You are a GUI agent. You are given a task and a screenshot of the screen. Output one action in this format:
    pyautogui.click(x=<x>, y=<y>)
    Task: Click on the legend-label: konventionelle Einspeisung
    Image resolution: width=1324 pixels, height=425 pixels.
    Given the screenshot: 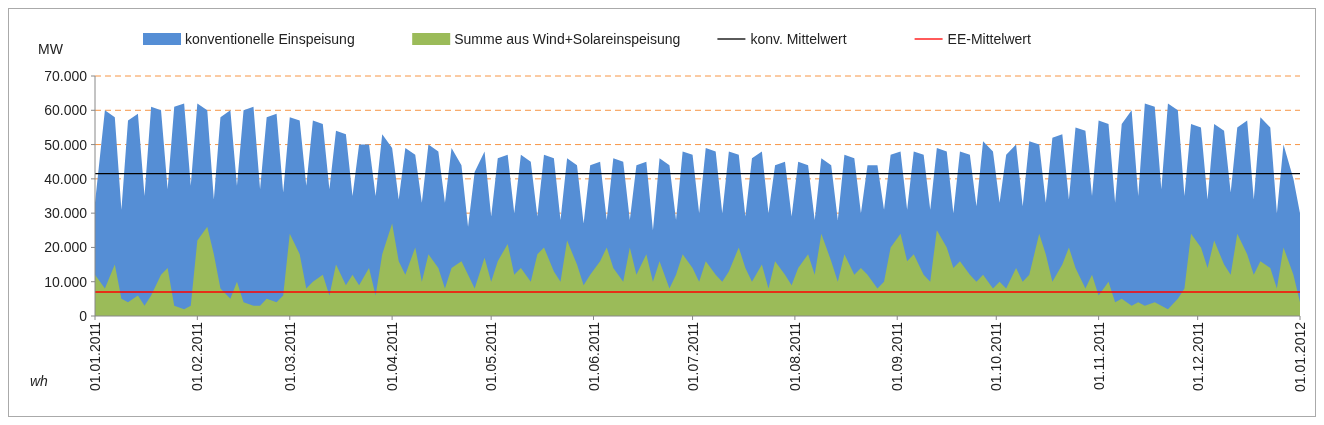 What is the action you would take?
    pyautogui.click(x=270, y=39)
    